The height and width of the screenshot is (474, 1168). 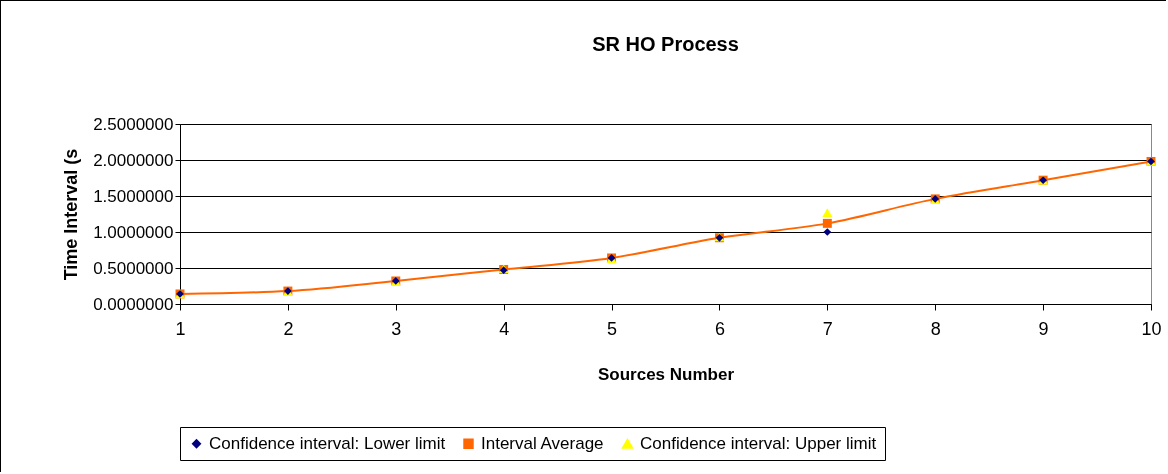 What do you see at coordinates (758, 443) in the screenshot?
I see `legend-label: Confidence interval: Upper limit` at bounding box center [758, 443].